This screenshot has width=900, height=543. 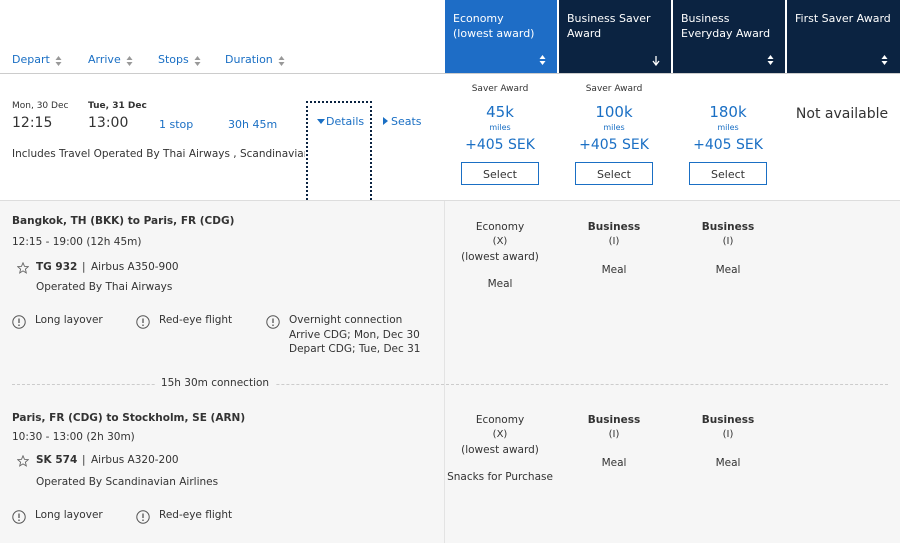 I want to click on caret-right, so click(x=385, y=121).